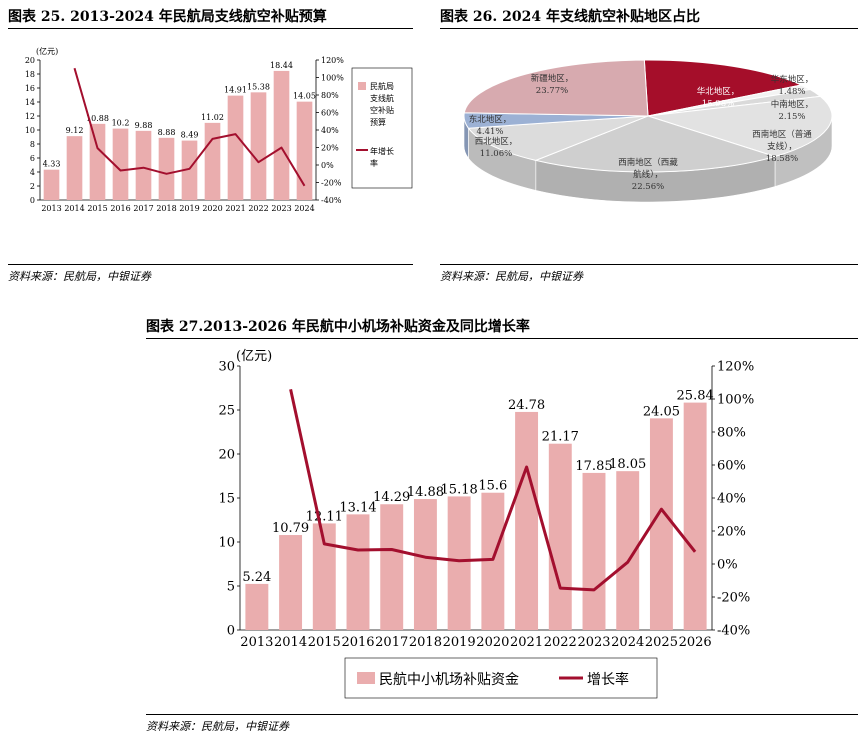 The height and width of the screenshot is (738, 864). Describe the element at coordinates (357, 507) in the screenshot. I see `bar-value-label: 13.14` at that location.